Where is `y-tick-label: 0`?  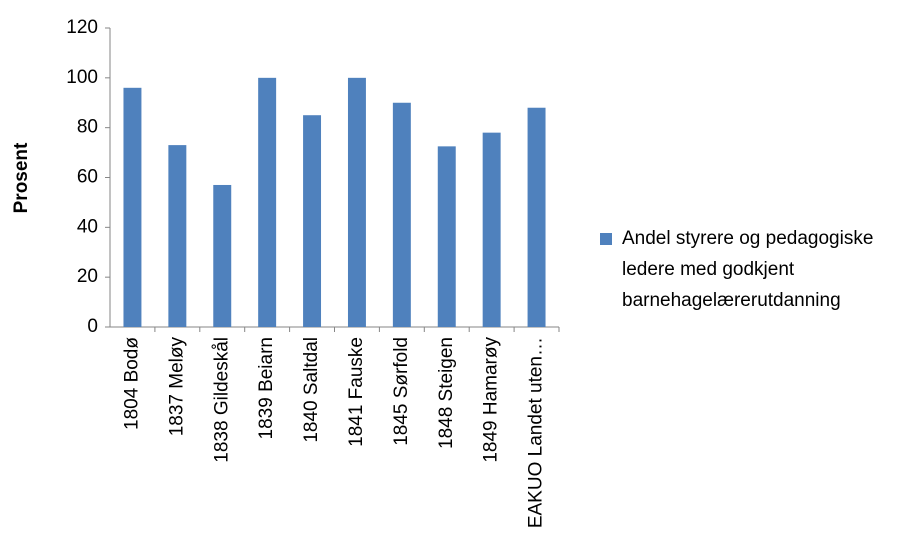 y-tick-label: 0 is located at coordinates (92, 326).